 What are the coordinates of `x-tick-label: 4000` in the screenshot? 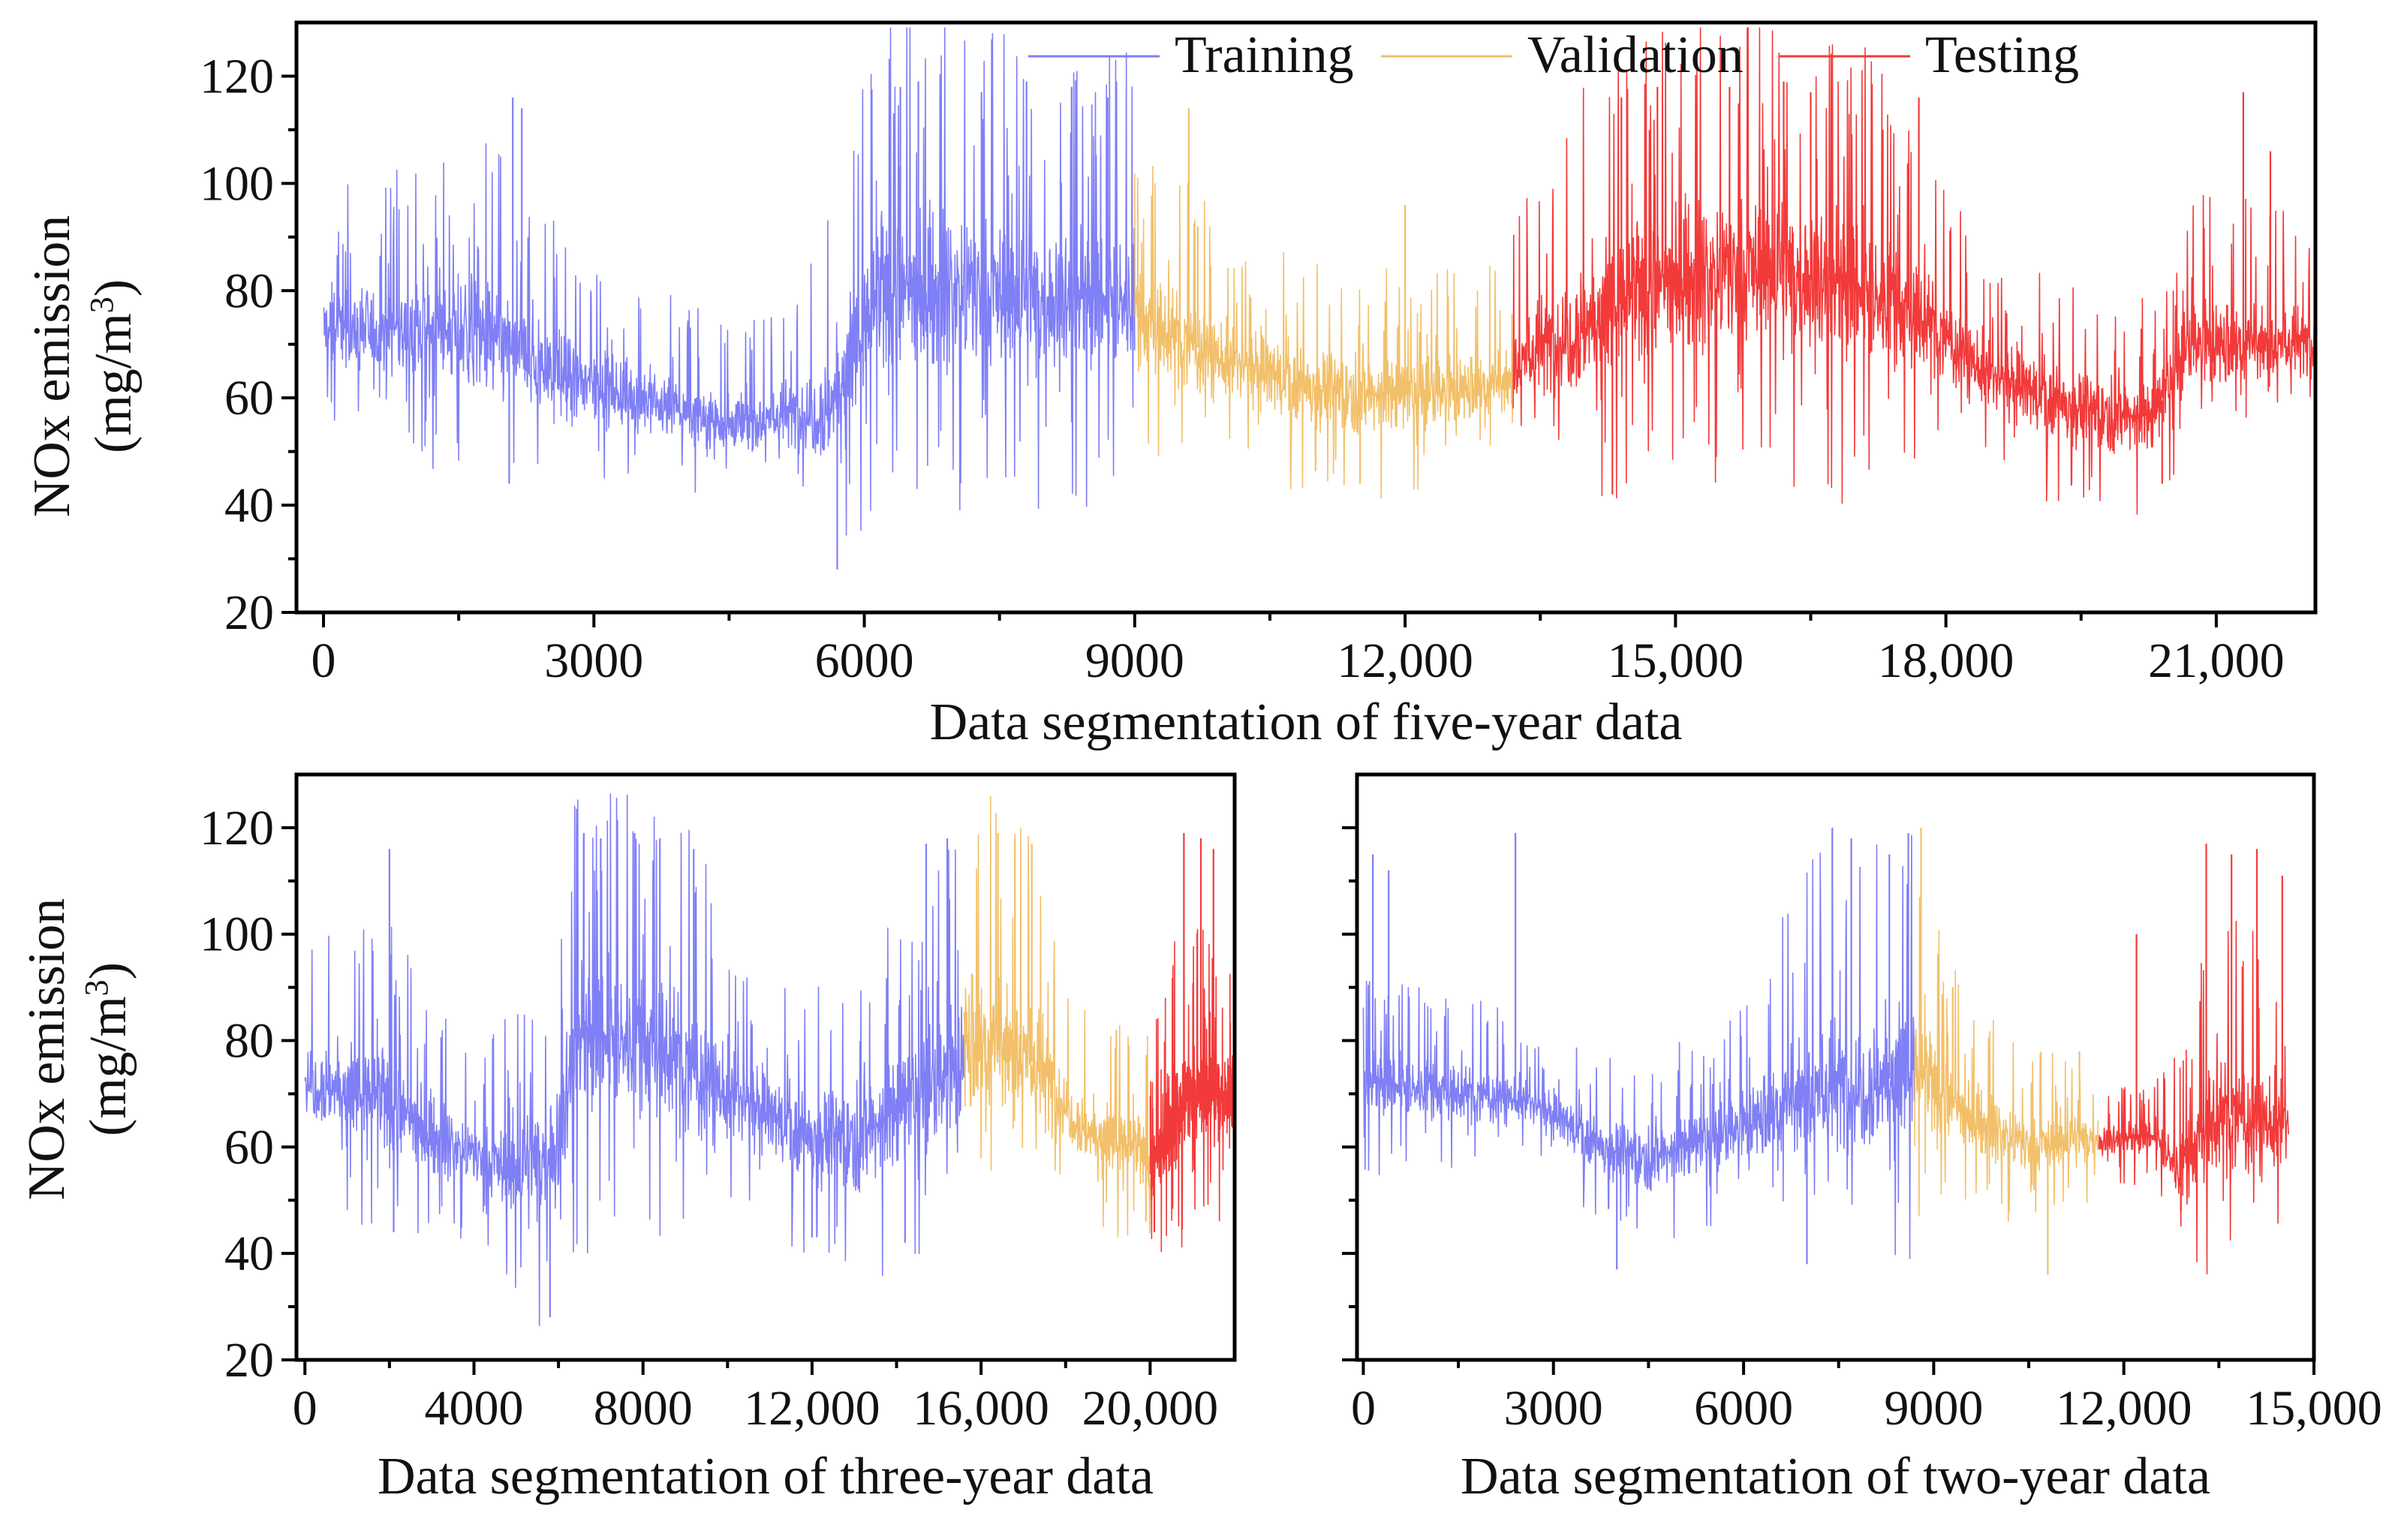 It's located at (473, 1409).